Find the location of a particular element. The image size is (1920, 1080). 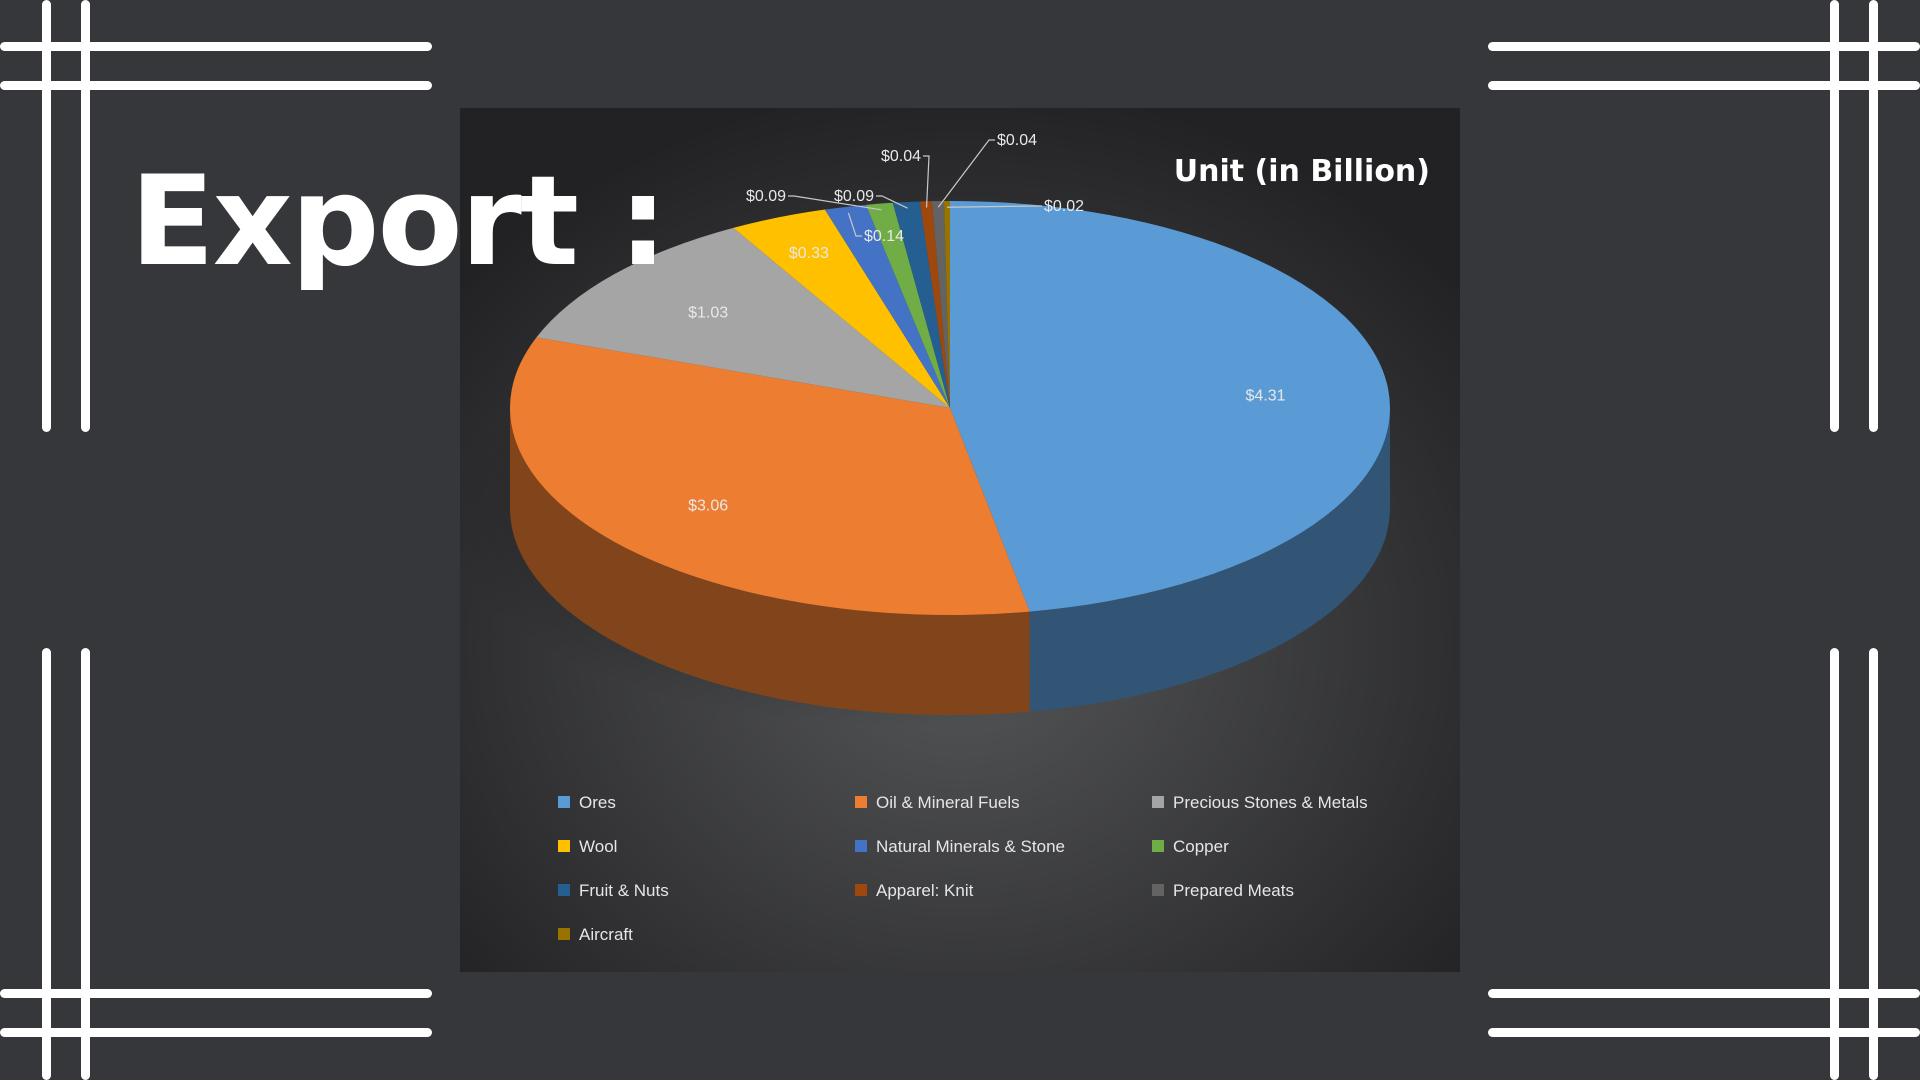

legend-label: Wool is located at coordinates (598, 846).